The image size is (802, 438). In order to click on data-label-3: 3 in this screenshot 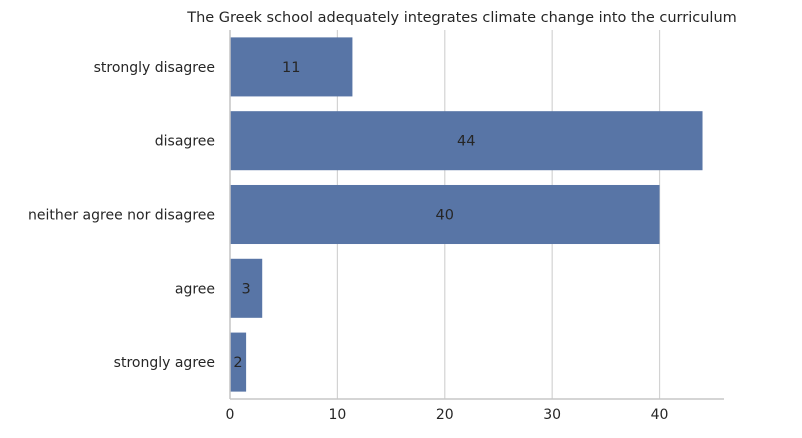, I will do `click(245, 289)`.